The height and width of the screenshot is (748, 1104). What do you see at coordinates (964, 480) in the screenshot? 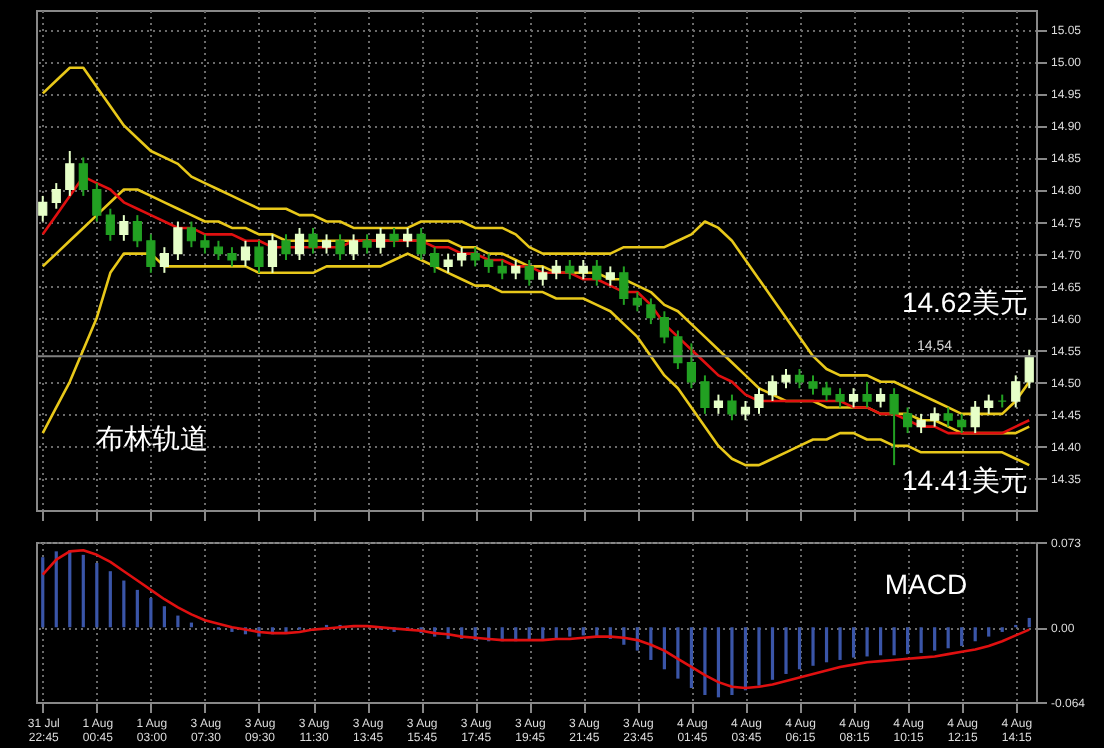
I see `annotation: 14.41美元` at bounding box center [964, 480].